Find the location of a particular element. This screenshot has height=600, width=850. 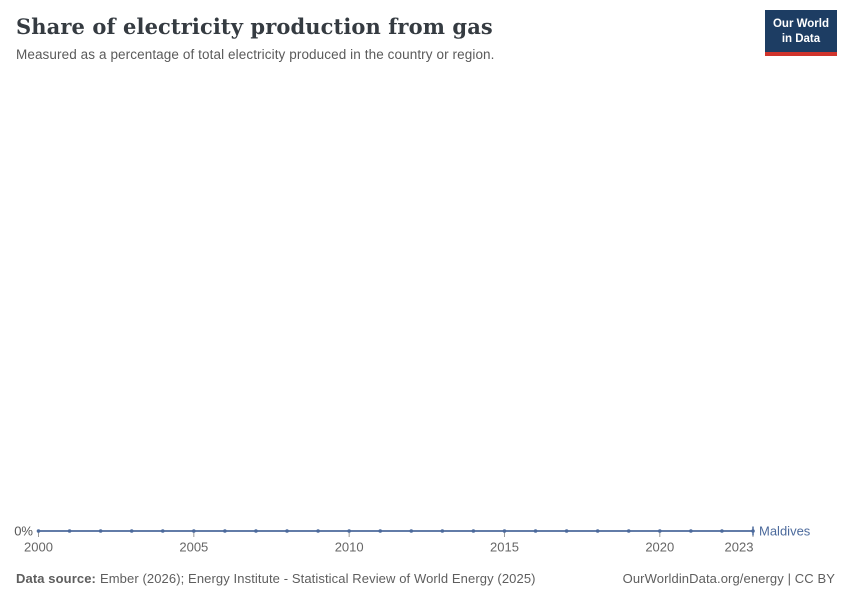

x-tick-label: 2000 is located at coordinates (38, 547).